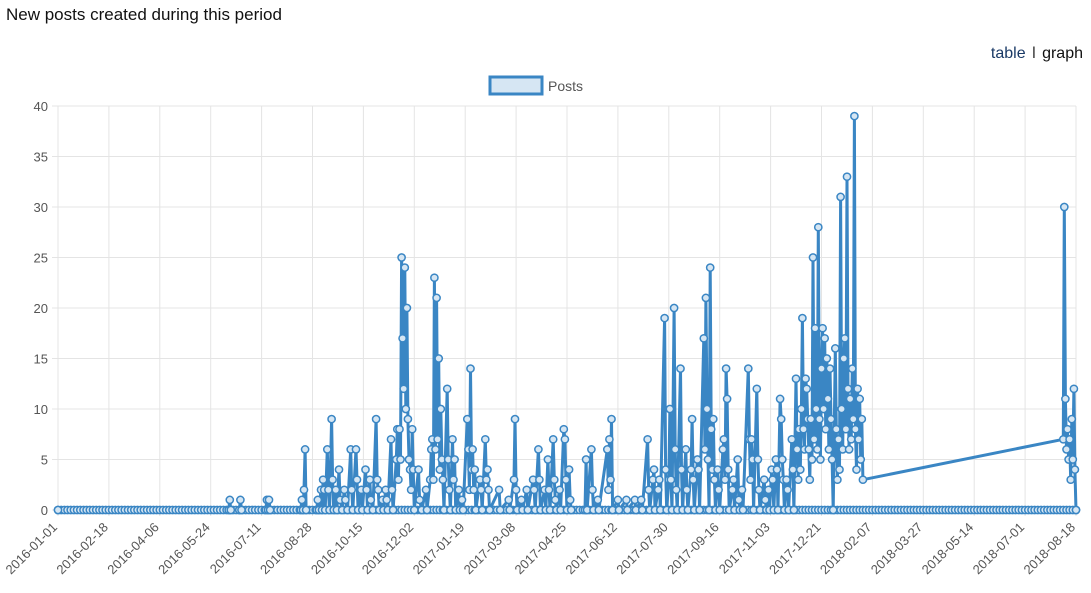  Describe the element at coordinates (642, 549) in the screenshot. I see `x-tick-label: 2017-07-30` at that location.